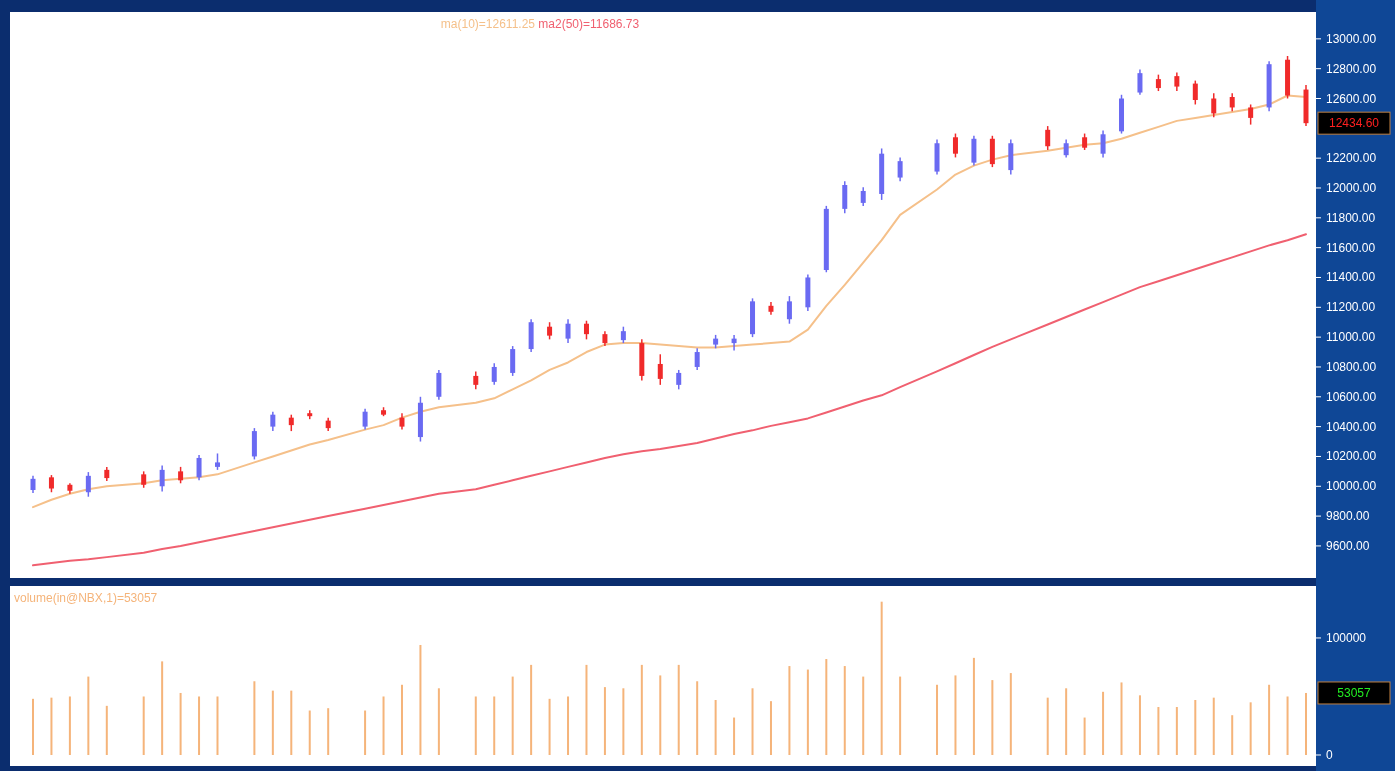 This screenshot has width=1395, height=771. Describe the element at coordinates (1351, 187) in the screenshot. I see `y-tick-label: 12000.00` at that location.